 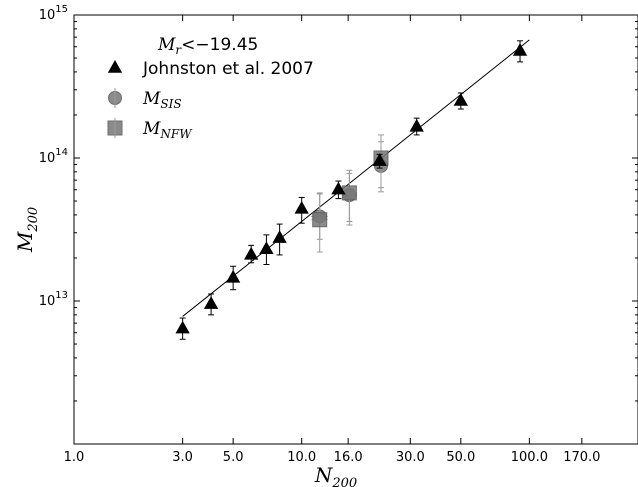 What do you see at coordinates (233, 457) in the screenshot?
I see `x-tick-label: 5.0` at bounding box center [233, 457].